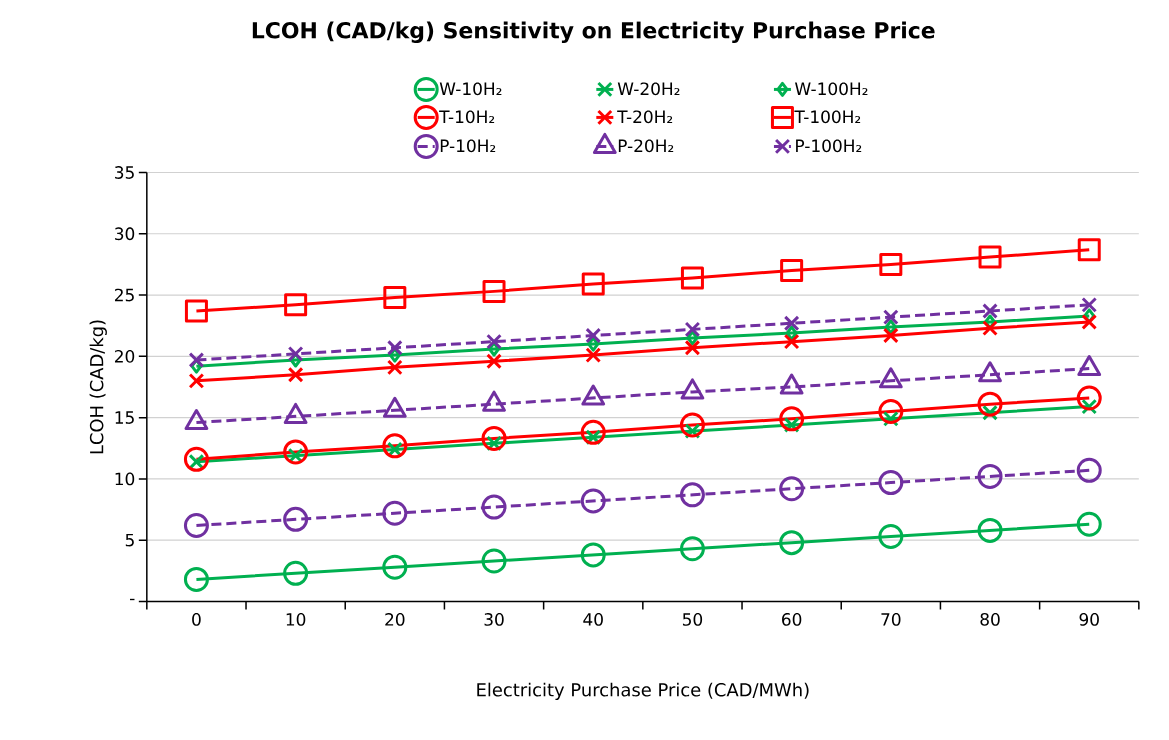 The height and width of the screenshot is (740, 1169). What do you see at coordinates (827, 117) in the screenshot?
I see `legend-label: T-100H₂` at bounding box center [827, 117].